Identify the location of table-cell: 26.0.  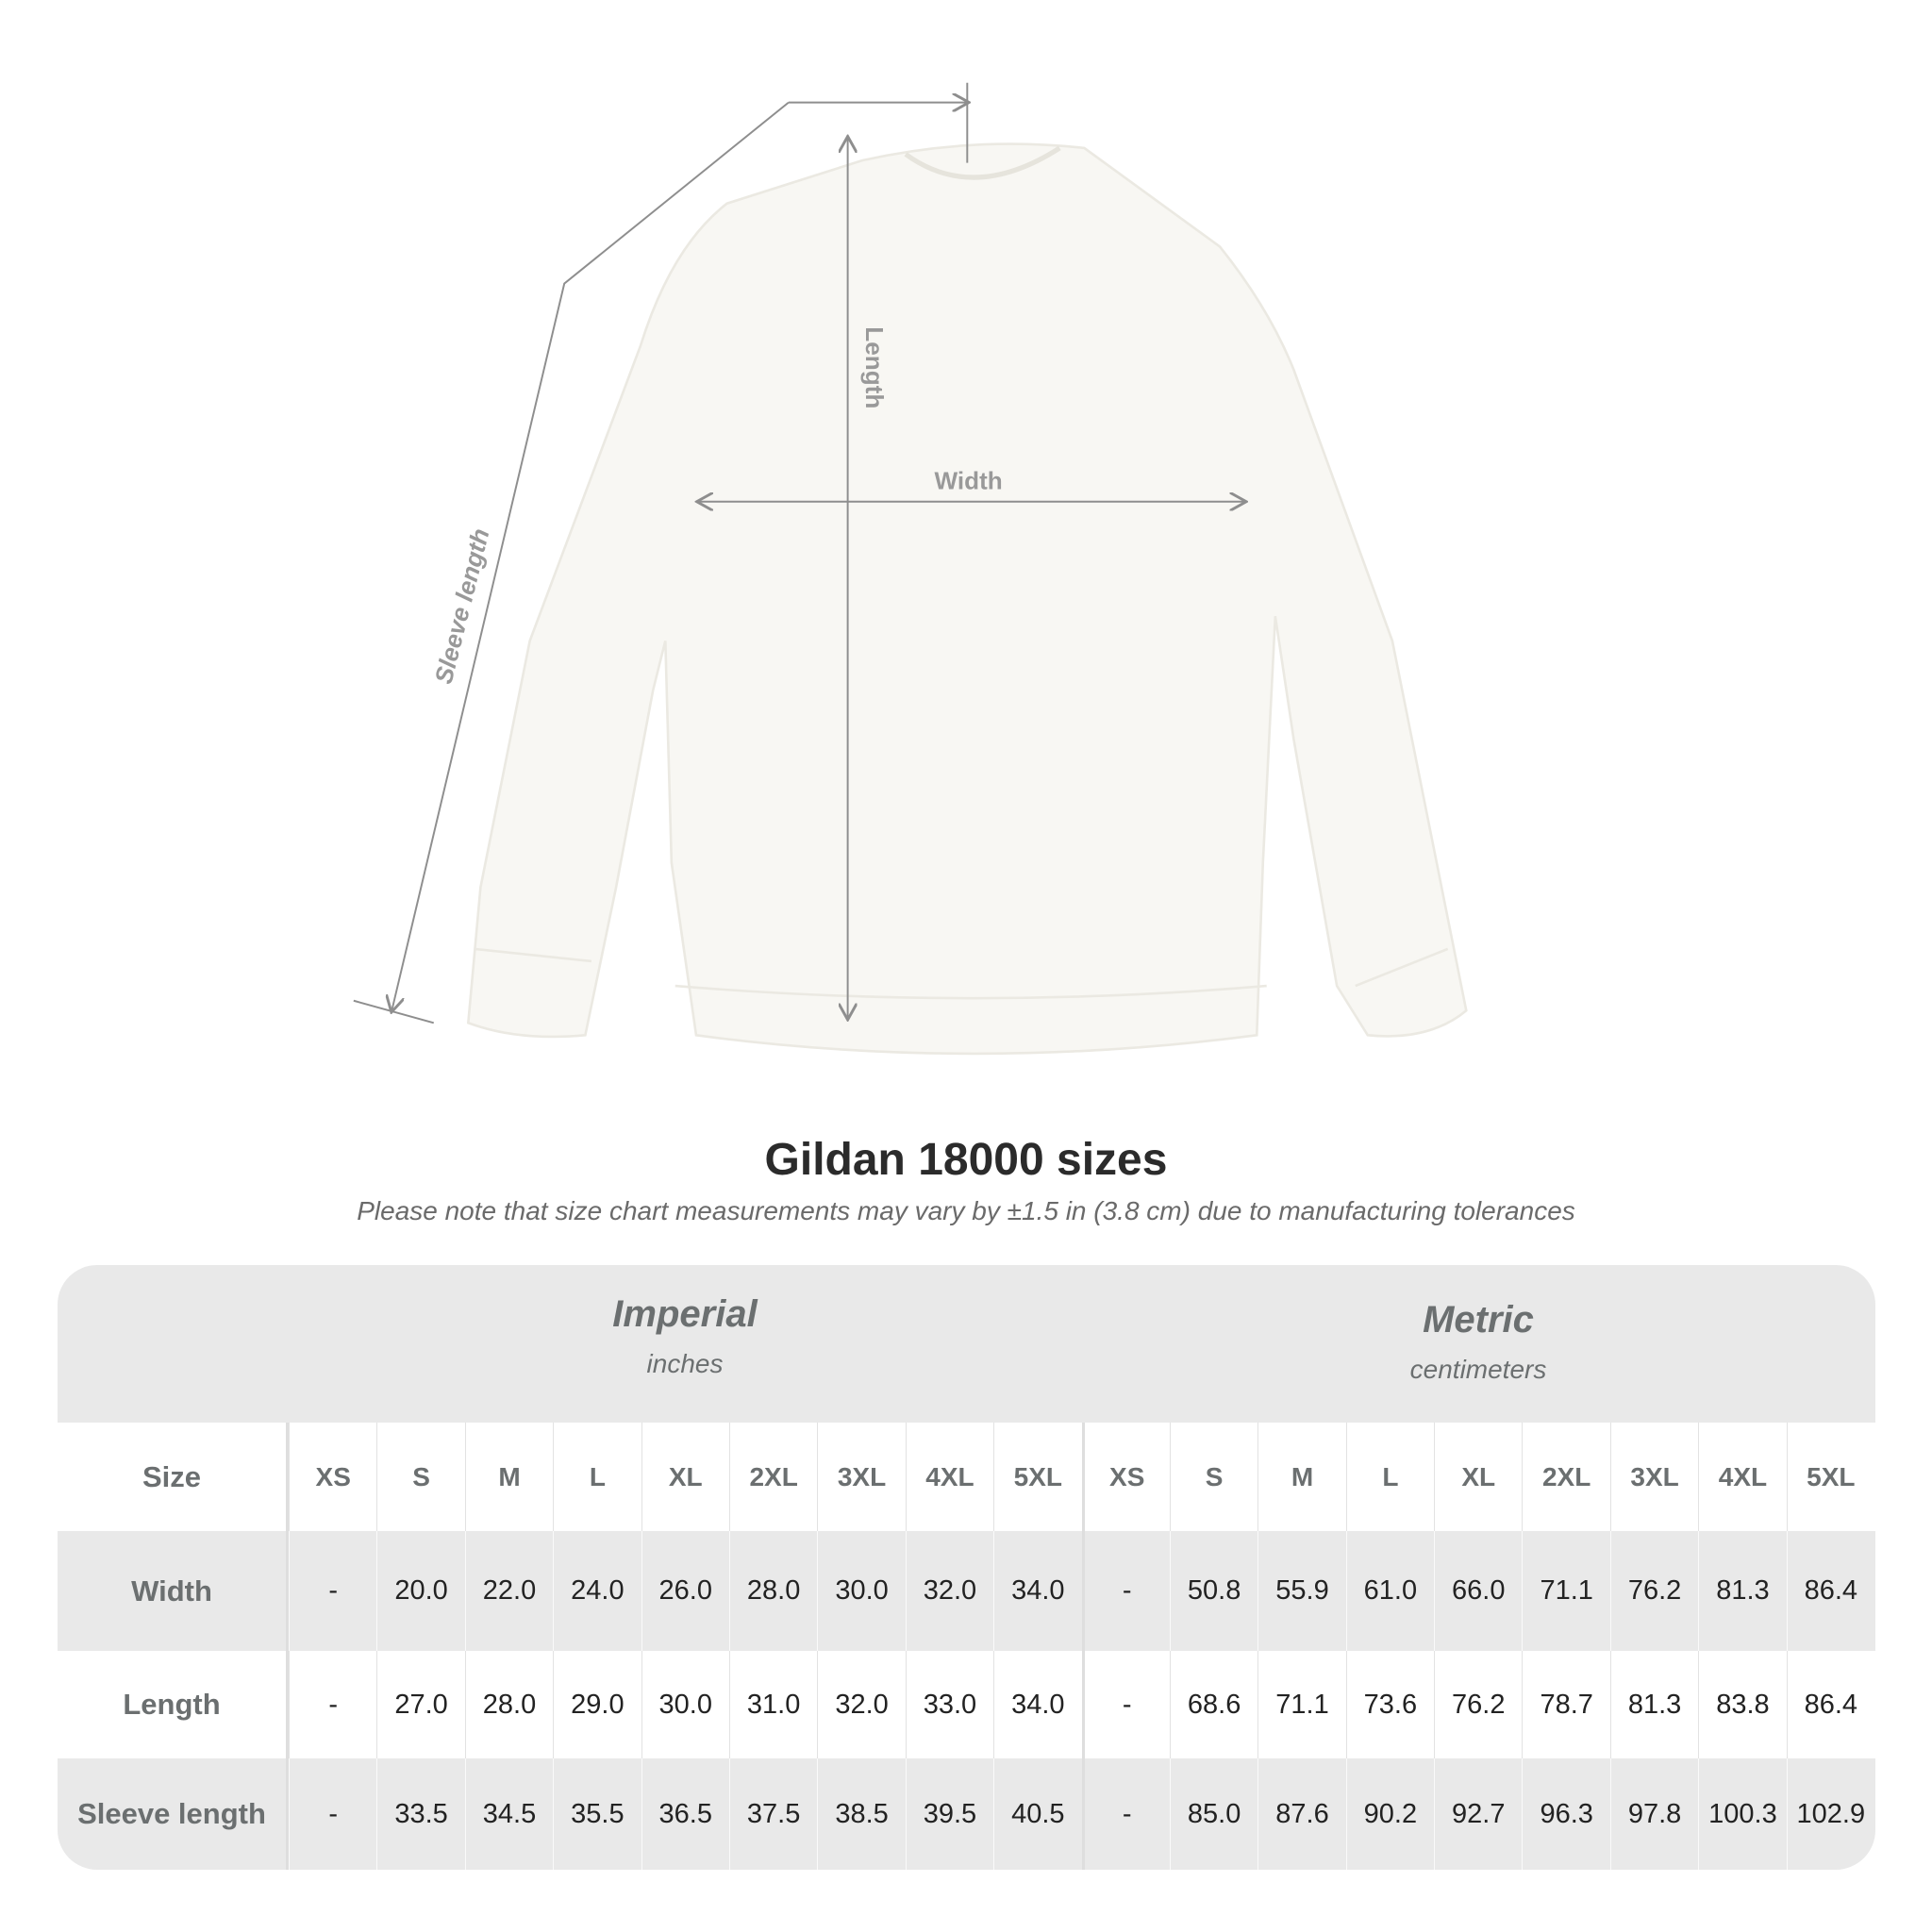
(685, 1591).